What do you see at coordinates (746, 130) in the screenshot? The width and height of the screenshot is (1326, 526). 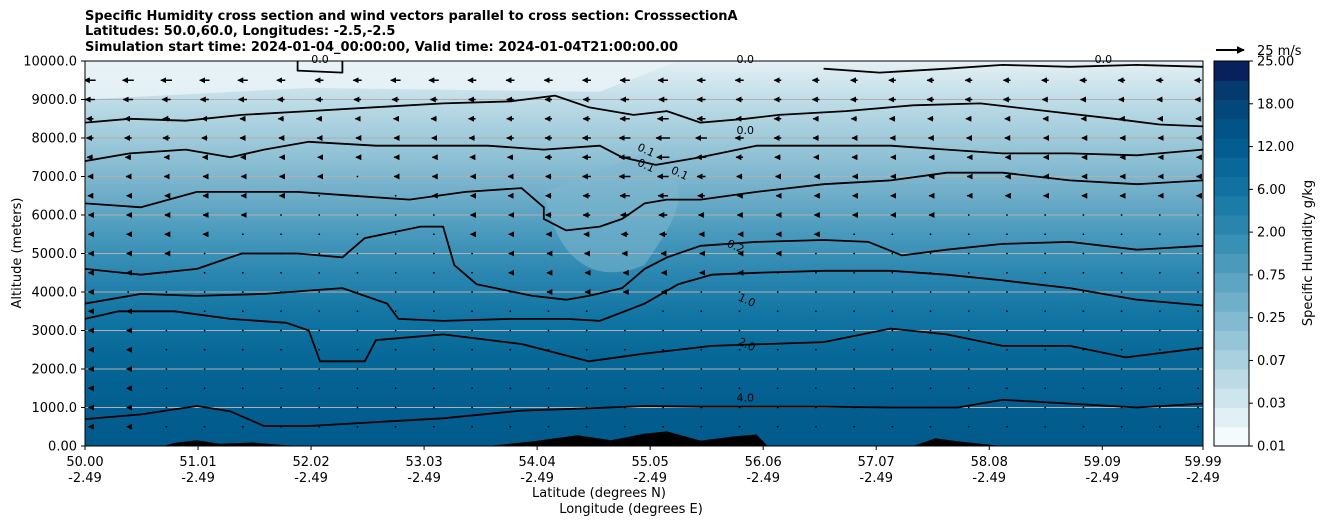 I see `contour-label: 0.0` at bounding box center [746, 130].